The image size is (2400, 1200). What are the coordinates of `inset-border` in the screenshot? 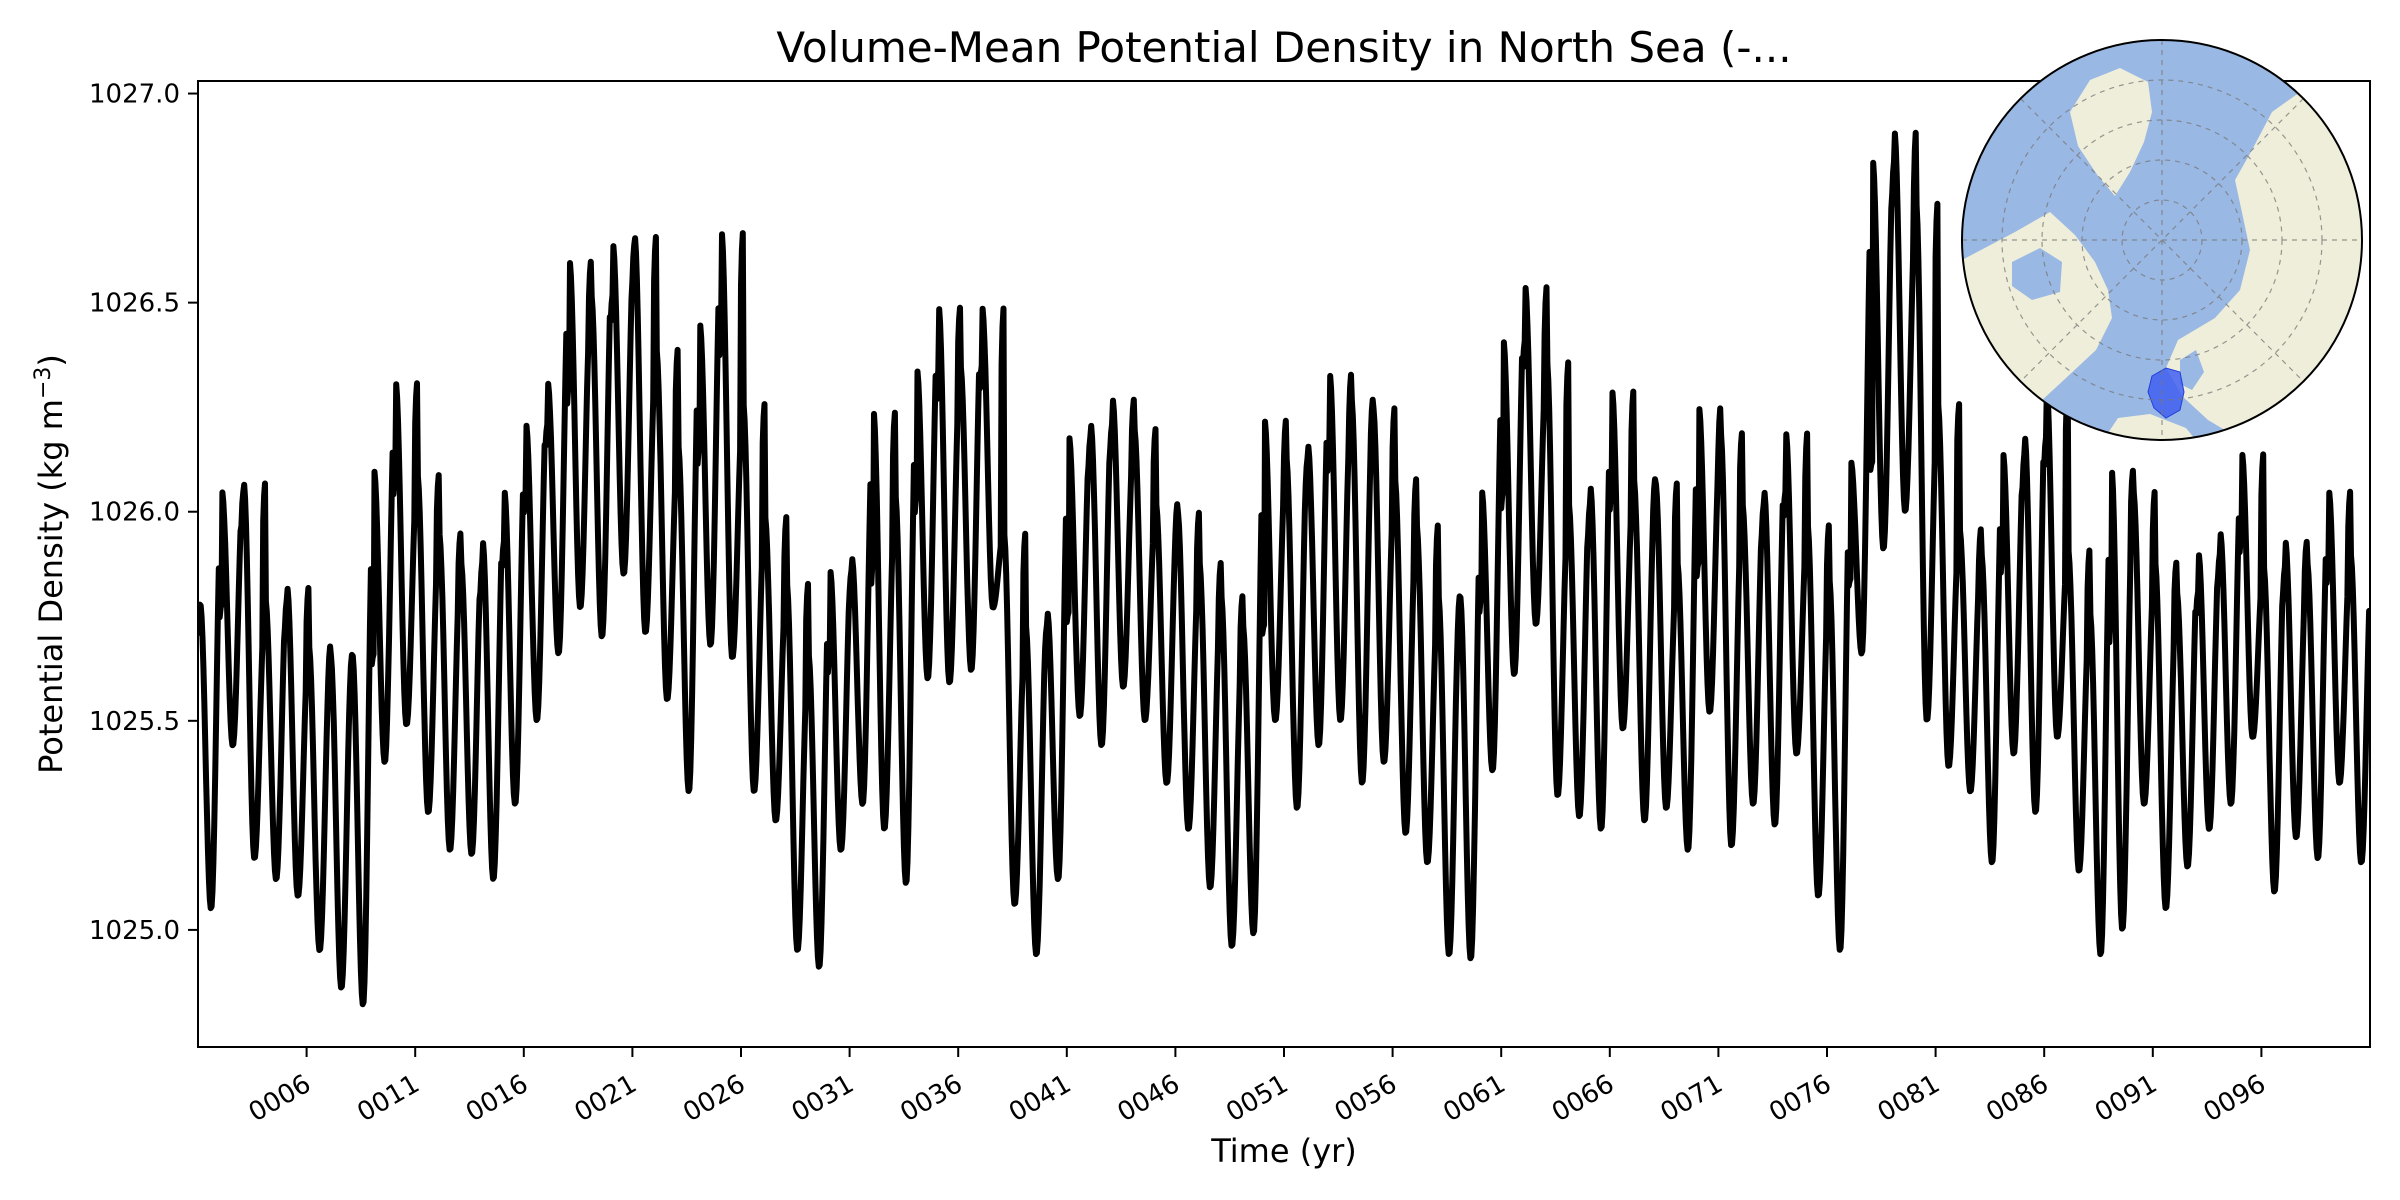 It's located at (2162, 240).